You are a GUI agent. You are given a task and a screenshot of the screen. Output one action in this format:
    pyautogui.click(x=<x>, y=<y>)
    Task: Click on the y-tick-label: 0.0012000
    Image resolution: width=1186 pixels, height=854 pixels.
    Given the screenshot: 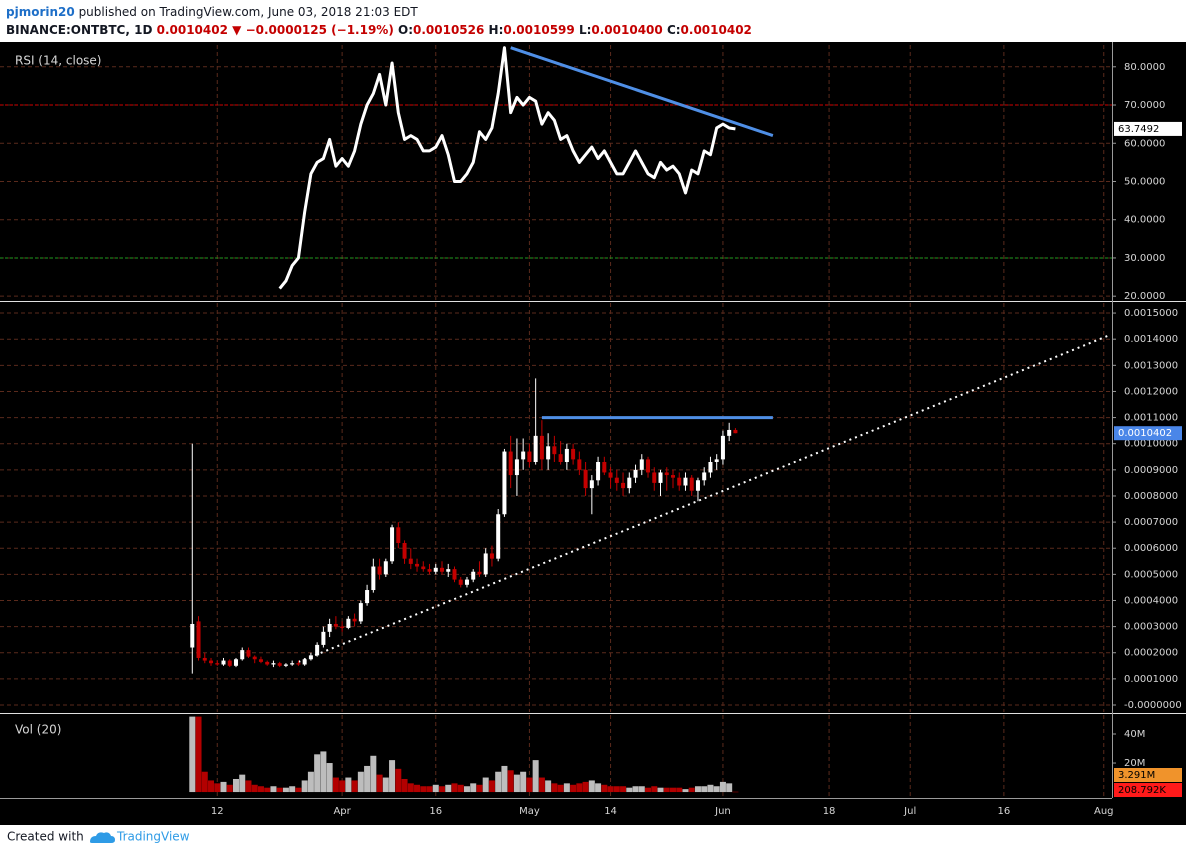 What is the action you would take?
    pyautogui.click(x=1151, y=391)
    